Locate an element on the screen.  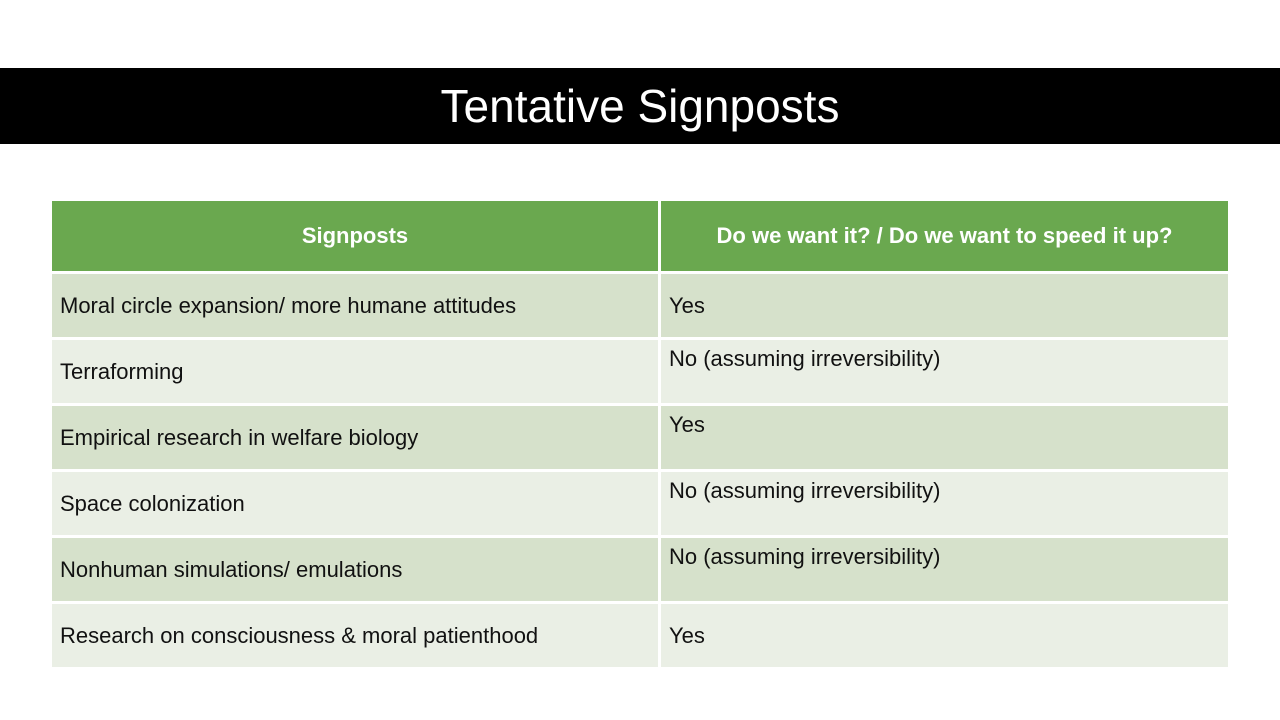
cell-signpost: Empirical research in welfare biology is located at coordinates (355, 437).